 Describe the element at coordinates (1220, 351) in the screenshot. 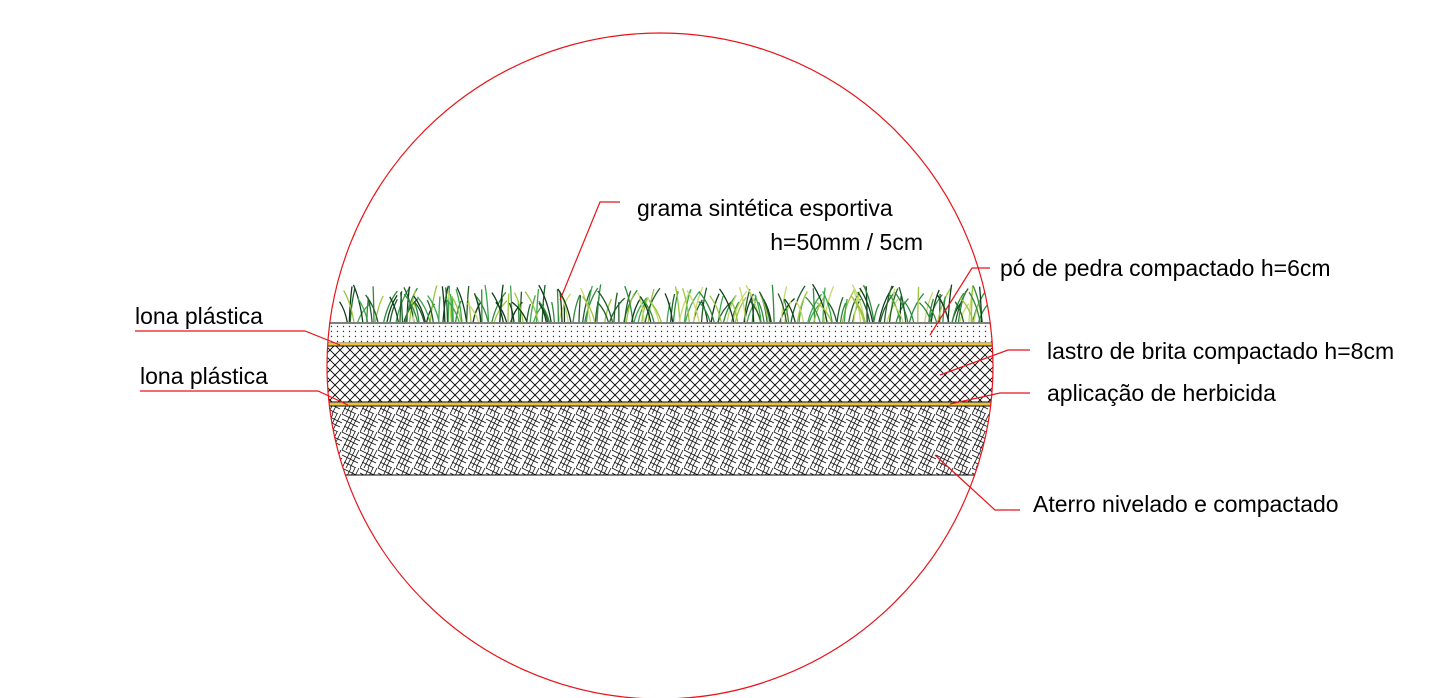

I see `label: lastro de brita compactado h=8cm` at that location.